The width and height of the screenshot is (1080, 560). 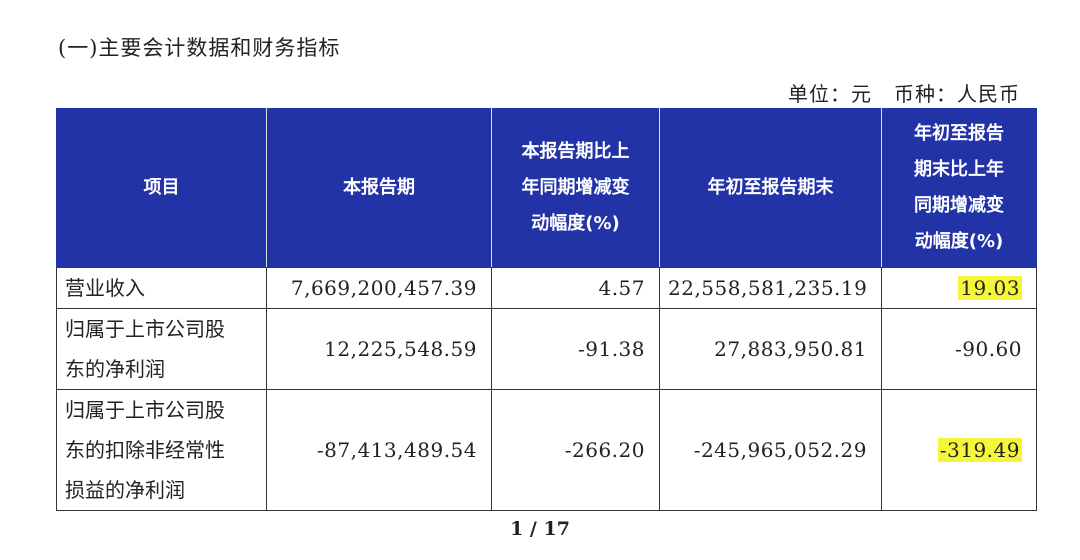 I want to click on ytd-value: 27,883,950.81, so click(x=790, y=349).